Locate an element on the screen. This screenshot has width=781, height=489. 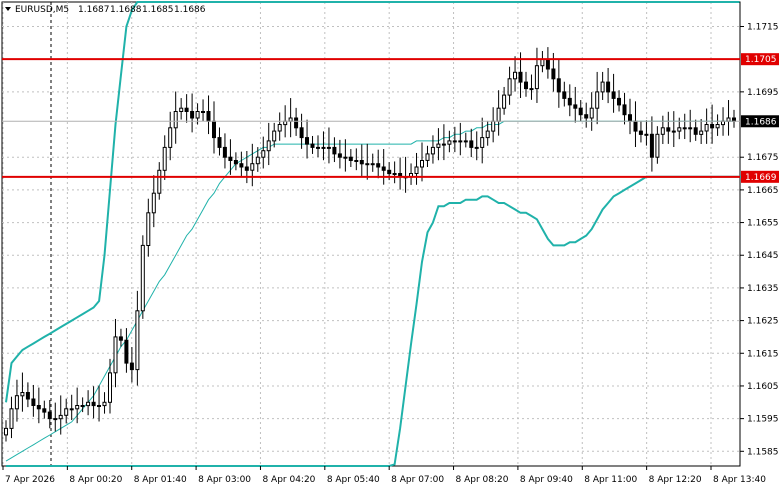
price-tick-label: 1.1695 is located at coordinates (763, 93).